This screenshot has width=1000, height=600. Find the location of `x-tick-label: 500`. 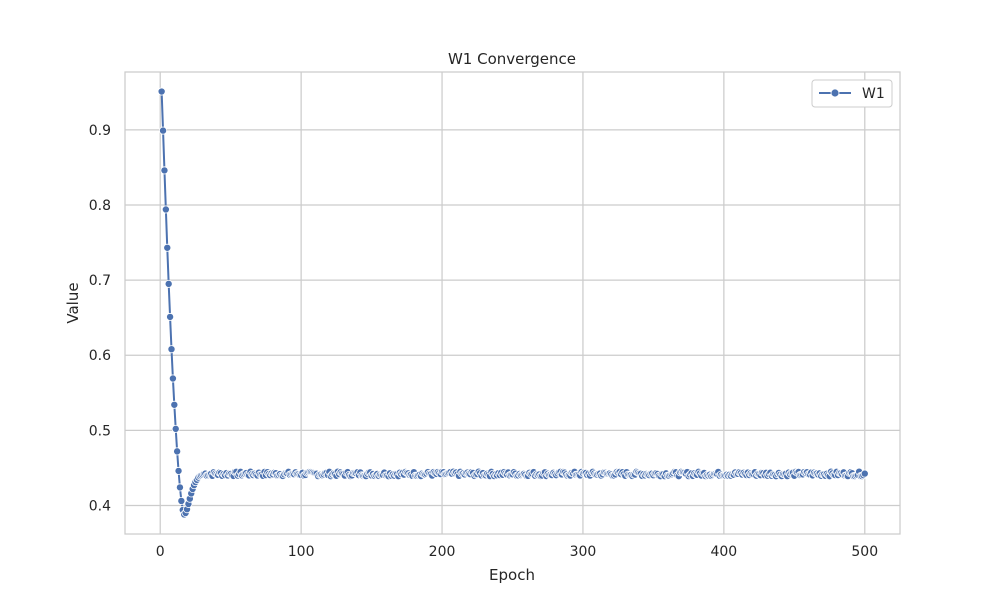

x-tick-label: 500 is located at coordinates (864, 552).